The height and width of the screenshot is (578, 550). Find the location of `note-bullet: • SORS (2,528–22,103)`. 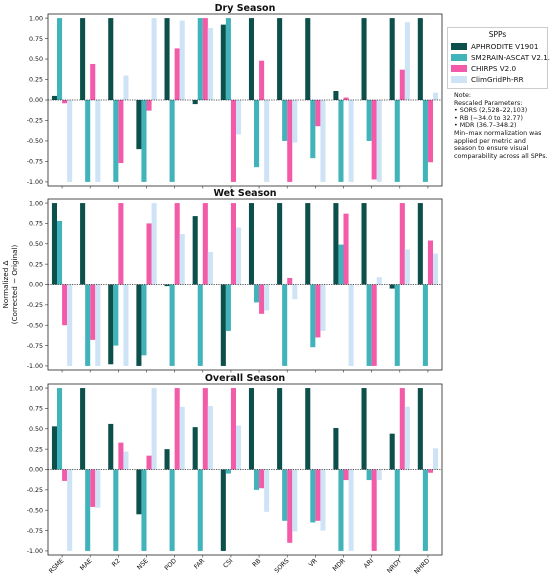

note-bullet: • SORS (2,528–22,103) is located at coordinates (491, 111).